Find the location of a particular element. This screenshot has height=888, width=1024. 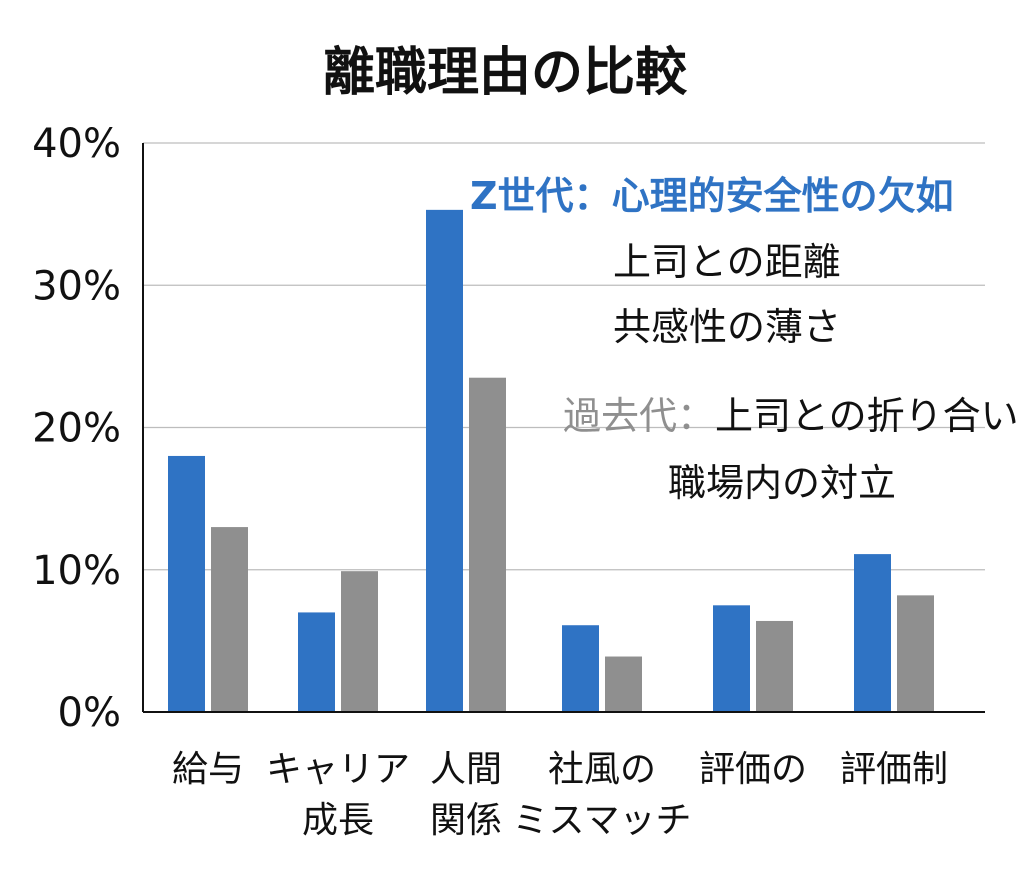

y-tick-label: 40% is located at coordinates (76, 144).